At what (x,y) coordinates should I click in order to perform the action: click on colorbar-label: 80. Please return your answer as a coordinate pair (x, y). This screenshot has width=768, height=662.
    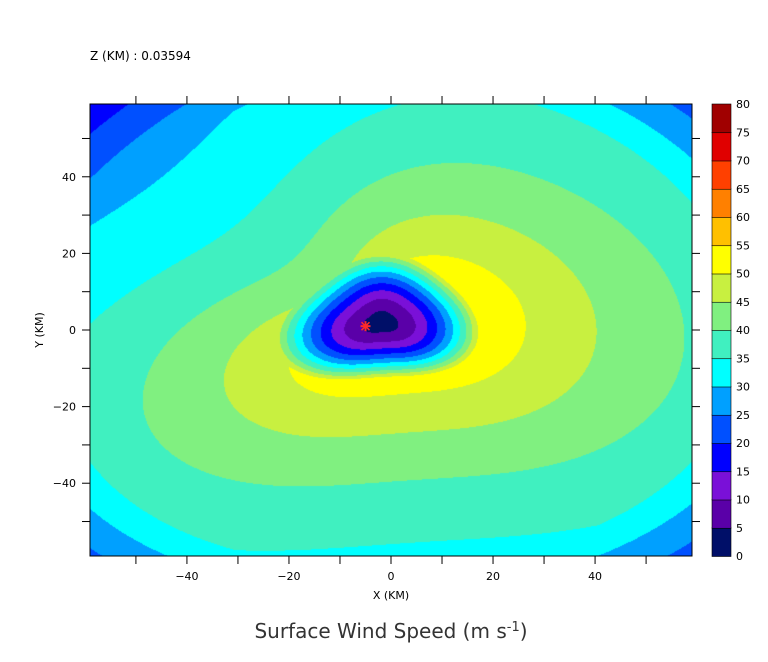
    Looking at the image, I should click on (743, 104).